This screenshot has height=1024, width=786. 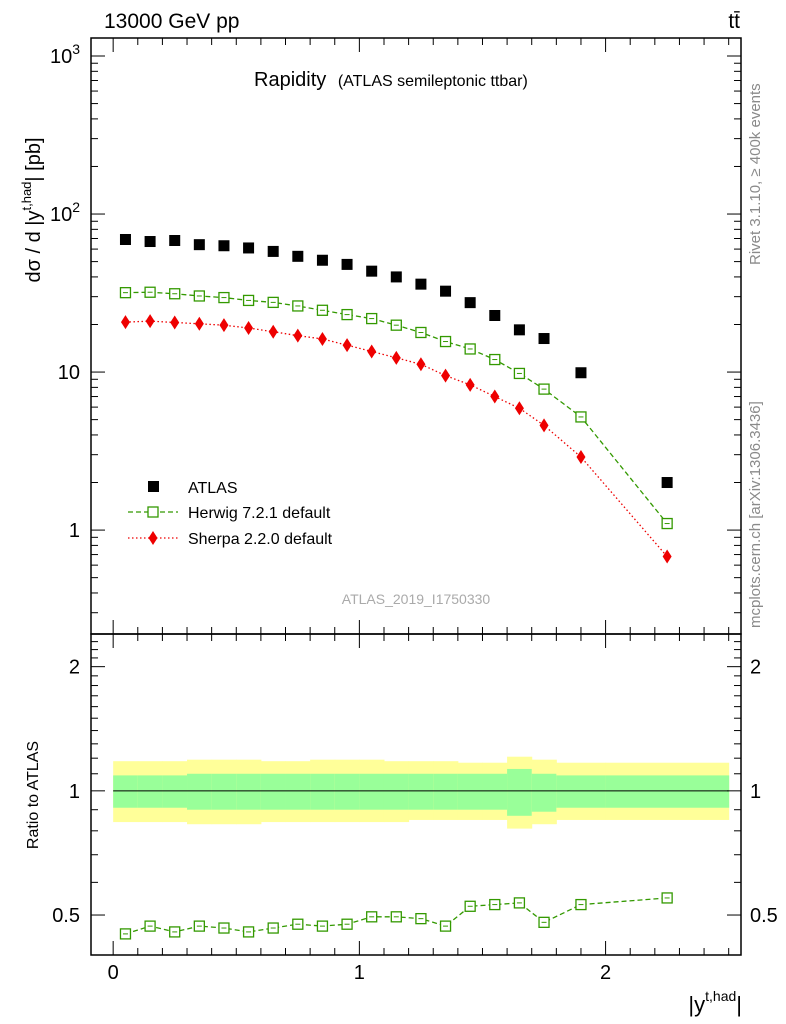 I want to click on top-y-axis-label: dσ / d |yt,had| [pb], so click(x=32, y=209).